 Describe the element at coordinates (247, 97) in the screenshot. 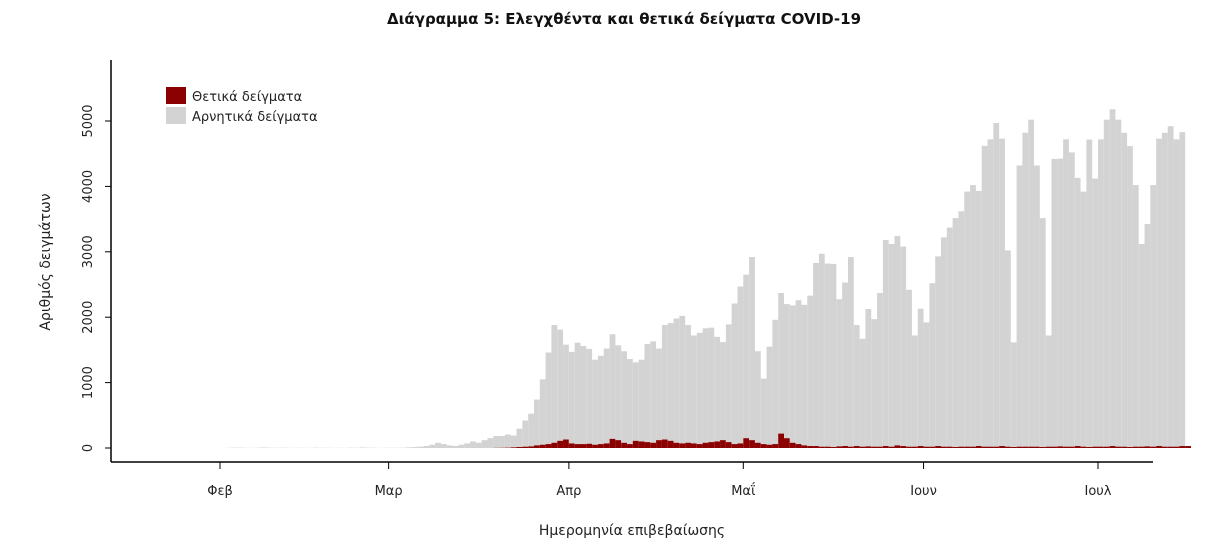

I see `legend-label-positive: Θετικά δείγματα` at that location.